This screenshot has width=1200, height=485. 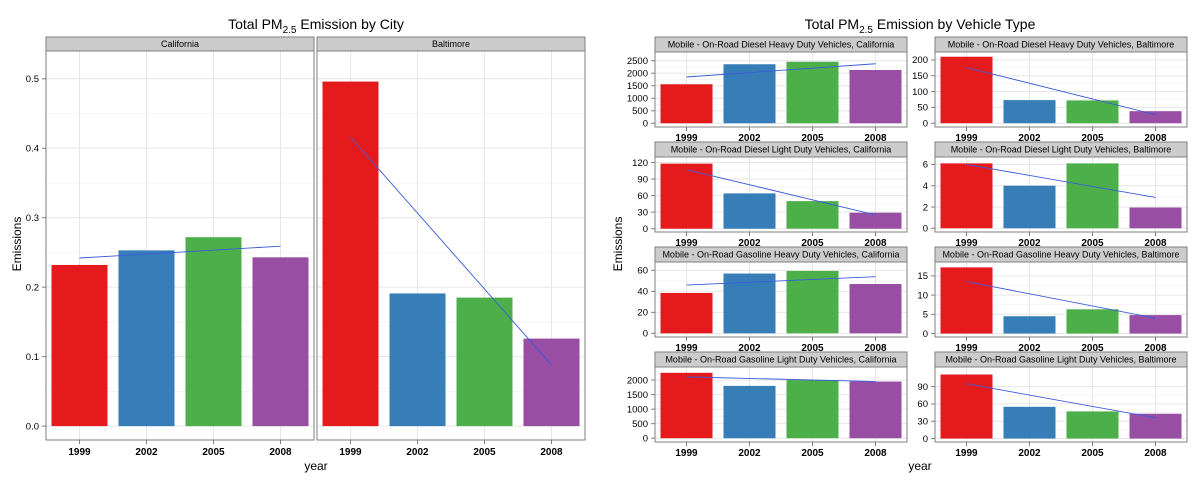 I want to click on chart1-facet0-bar-1999, so click(x=686, y=104).